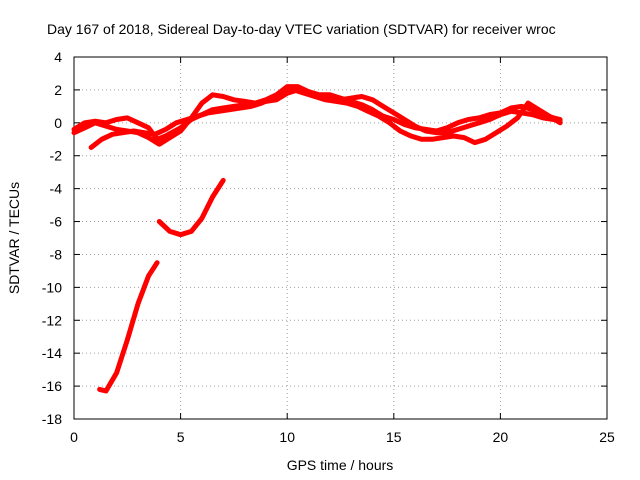 This screenshot has height=480, width=640. What do you see at coordinates (56, 189) in the screenshot?
I see `y-tick-label: -4` at bounding box center [56, 189].